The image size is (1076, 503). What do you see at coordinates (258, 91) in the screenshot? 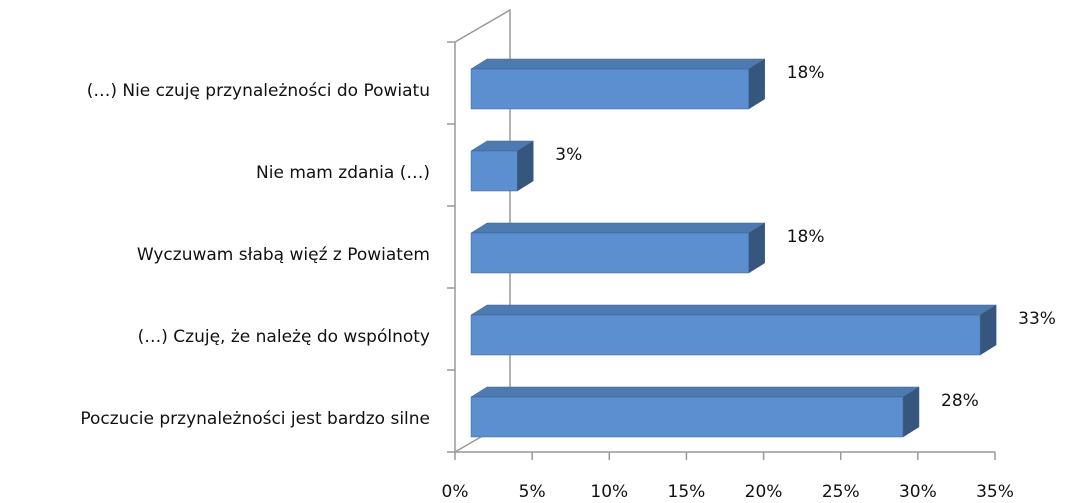
I see `category-label: (…) Nie czuję przynależności do Powiatu` at bounding box center [258, 91].